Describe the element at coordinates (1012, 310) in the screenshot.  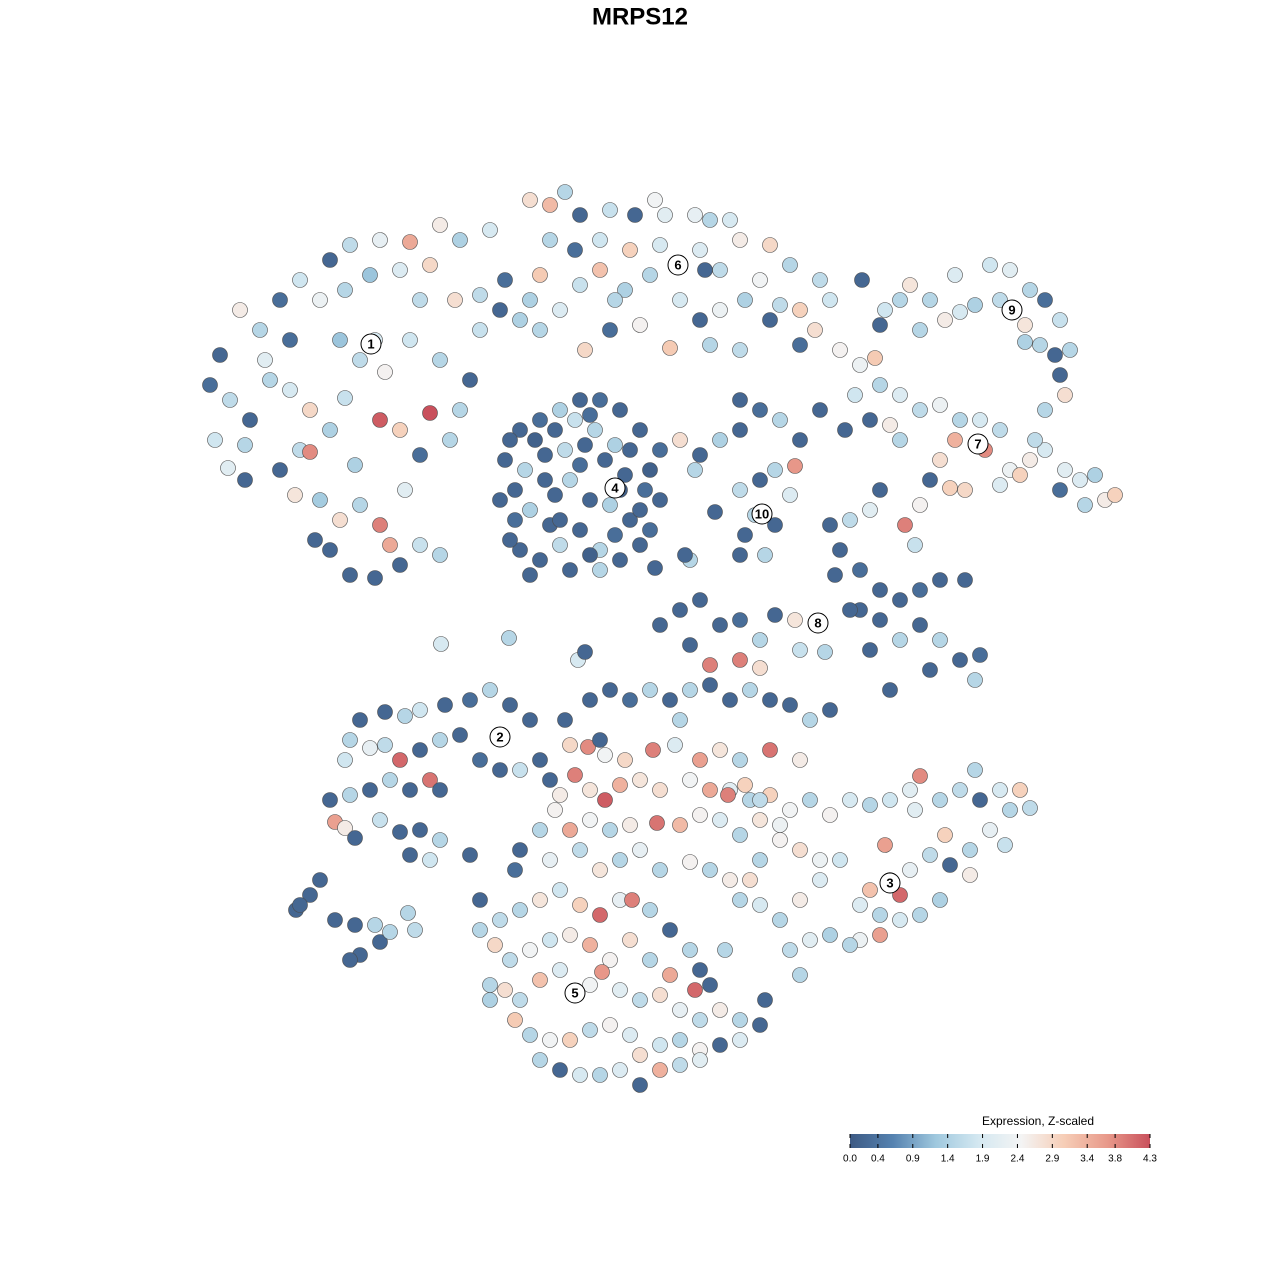
I see `cluster-label-badge` at that location.